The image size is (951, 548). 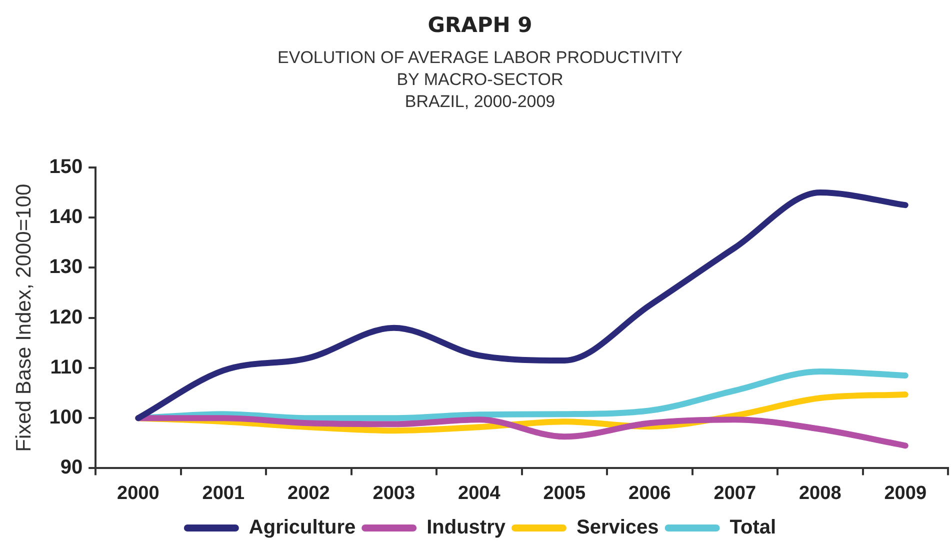 What do you see at coordinates (564, 493) in the screenshot?
I see `x-tick-label: 2005` at bounding box center [564, 493].